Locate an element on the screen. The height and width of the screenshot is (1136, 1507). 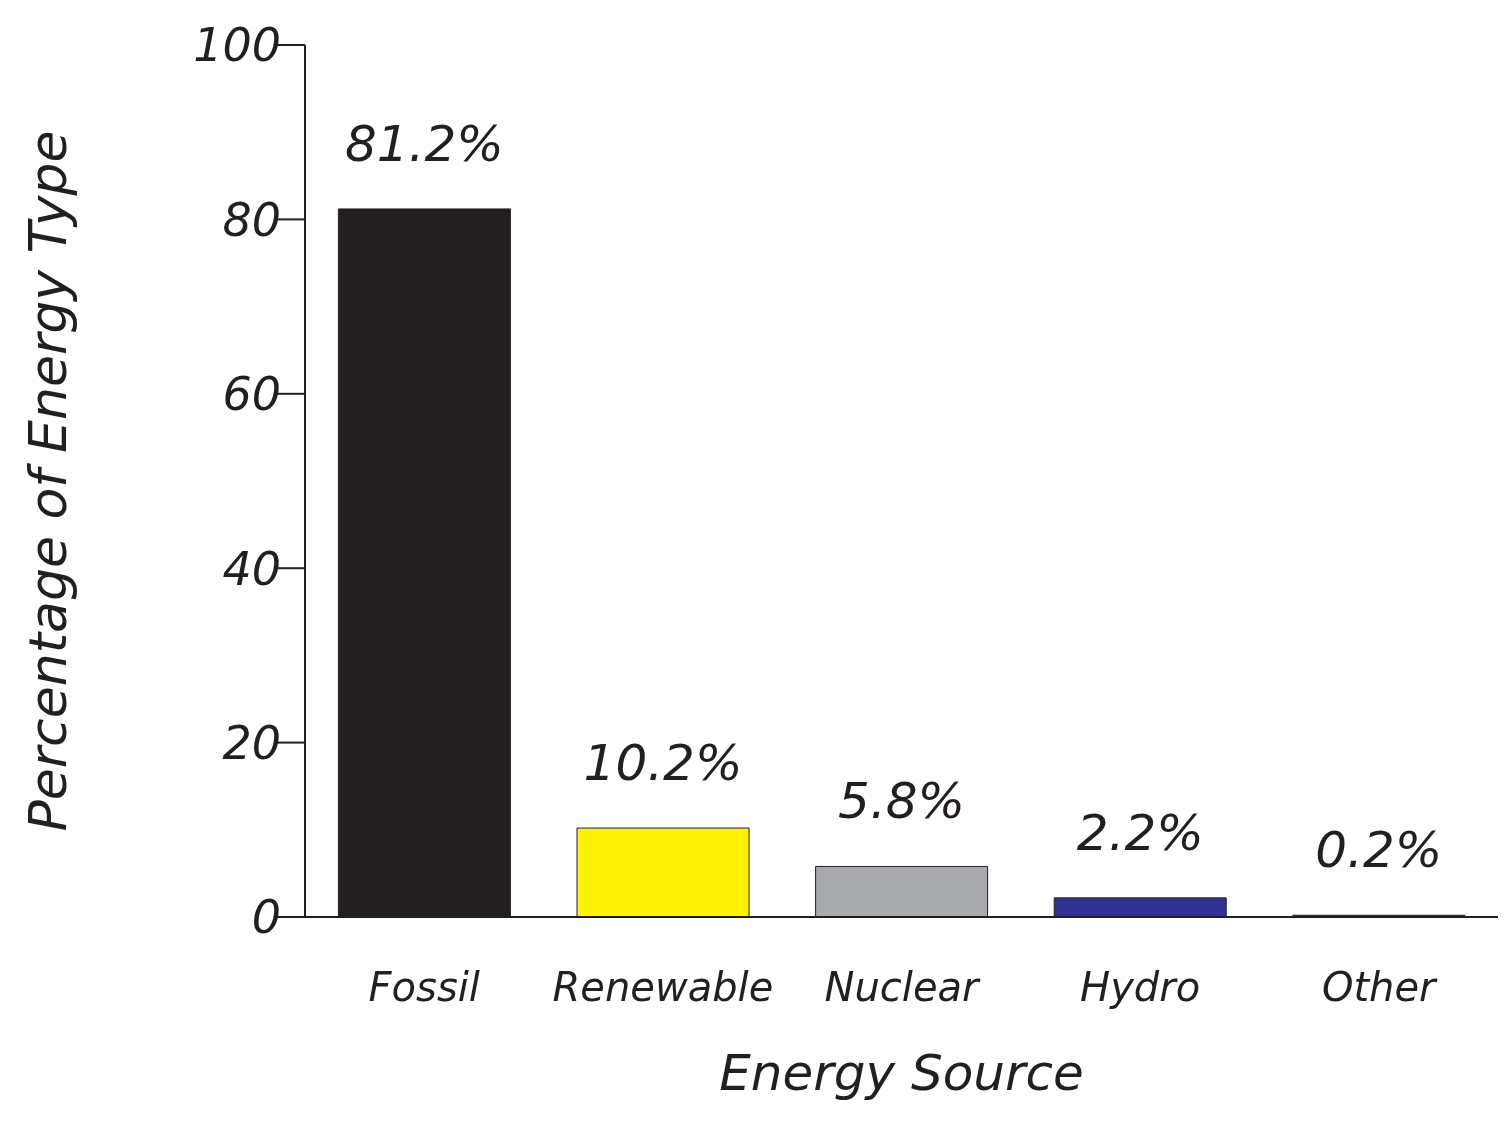
x-axis-title: Energy Source is located at coordinates (901, 1073).